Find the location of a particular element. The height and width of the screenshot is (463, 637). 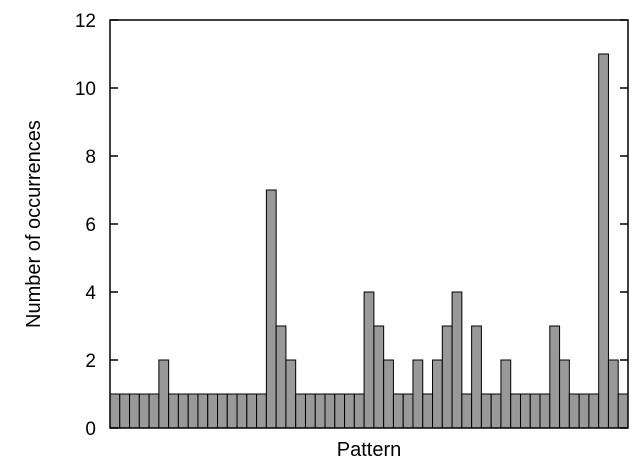

y-tick-label: 12 is located at coordinates (85, 21).